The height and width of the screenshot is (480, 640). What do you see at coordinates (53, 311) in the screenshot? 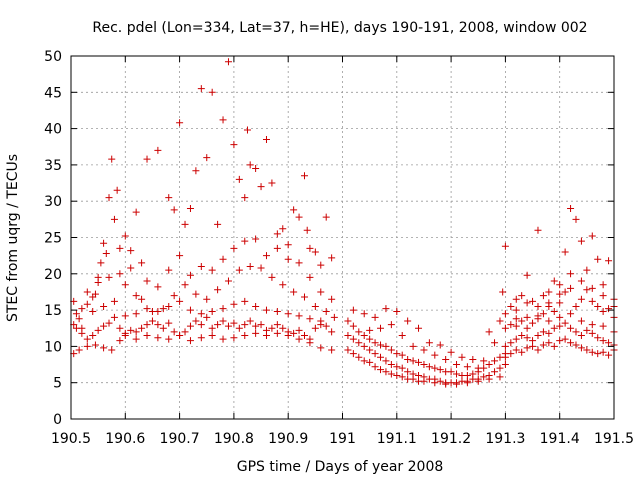
I see `y-tick-label: 15` at bounding box center [53, 311].